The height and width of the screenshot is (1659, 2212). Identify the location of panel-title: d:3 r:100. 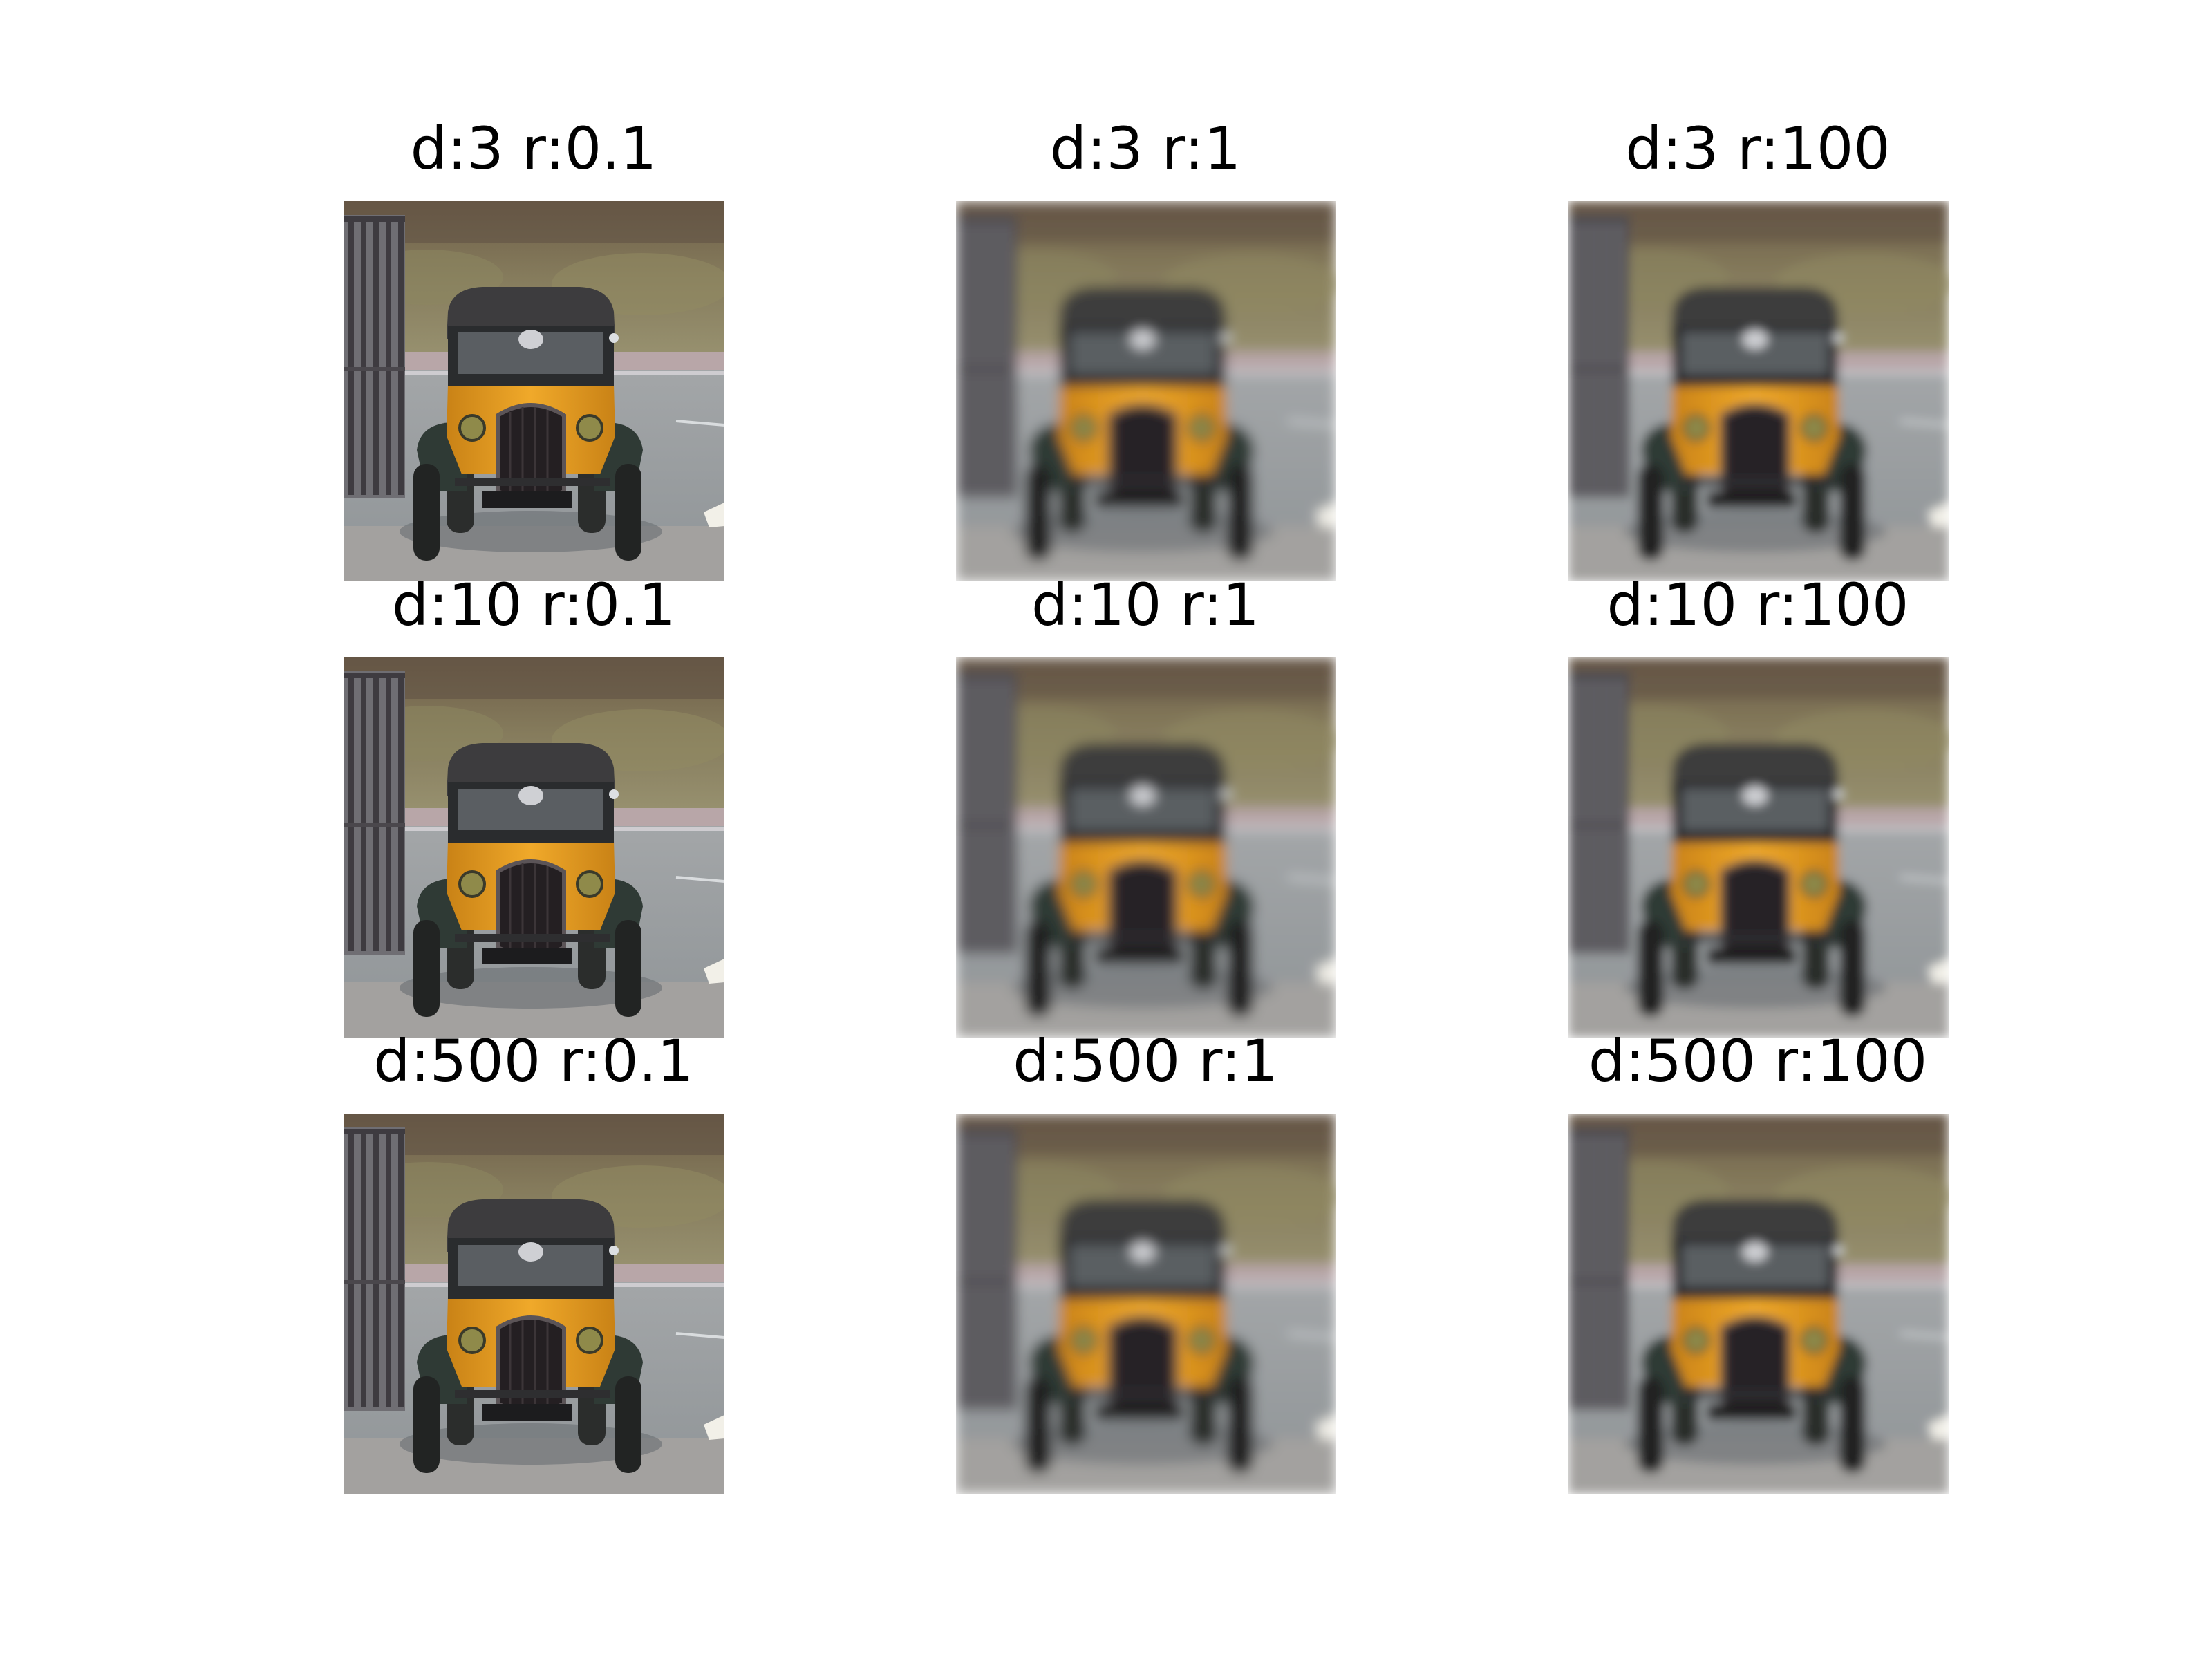
(1758, 148).